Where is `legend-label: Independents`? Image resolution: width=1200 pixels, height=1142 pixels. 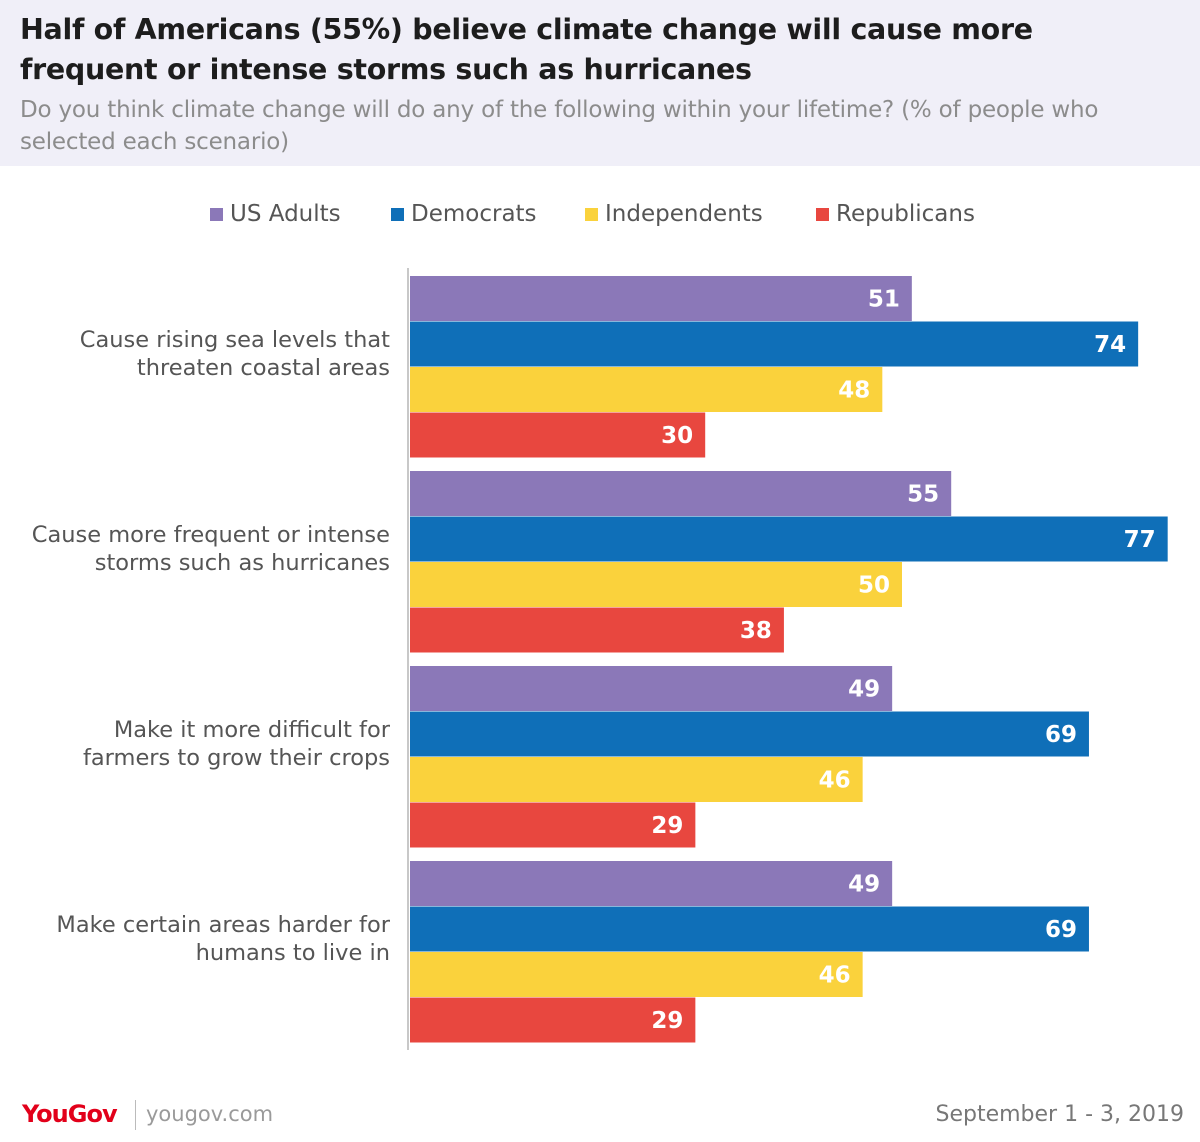
legend-label: Independents is located at coordinates (684, 214).